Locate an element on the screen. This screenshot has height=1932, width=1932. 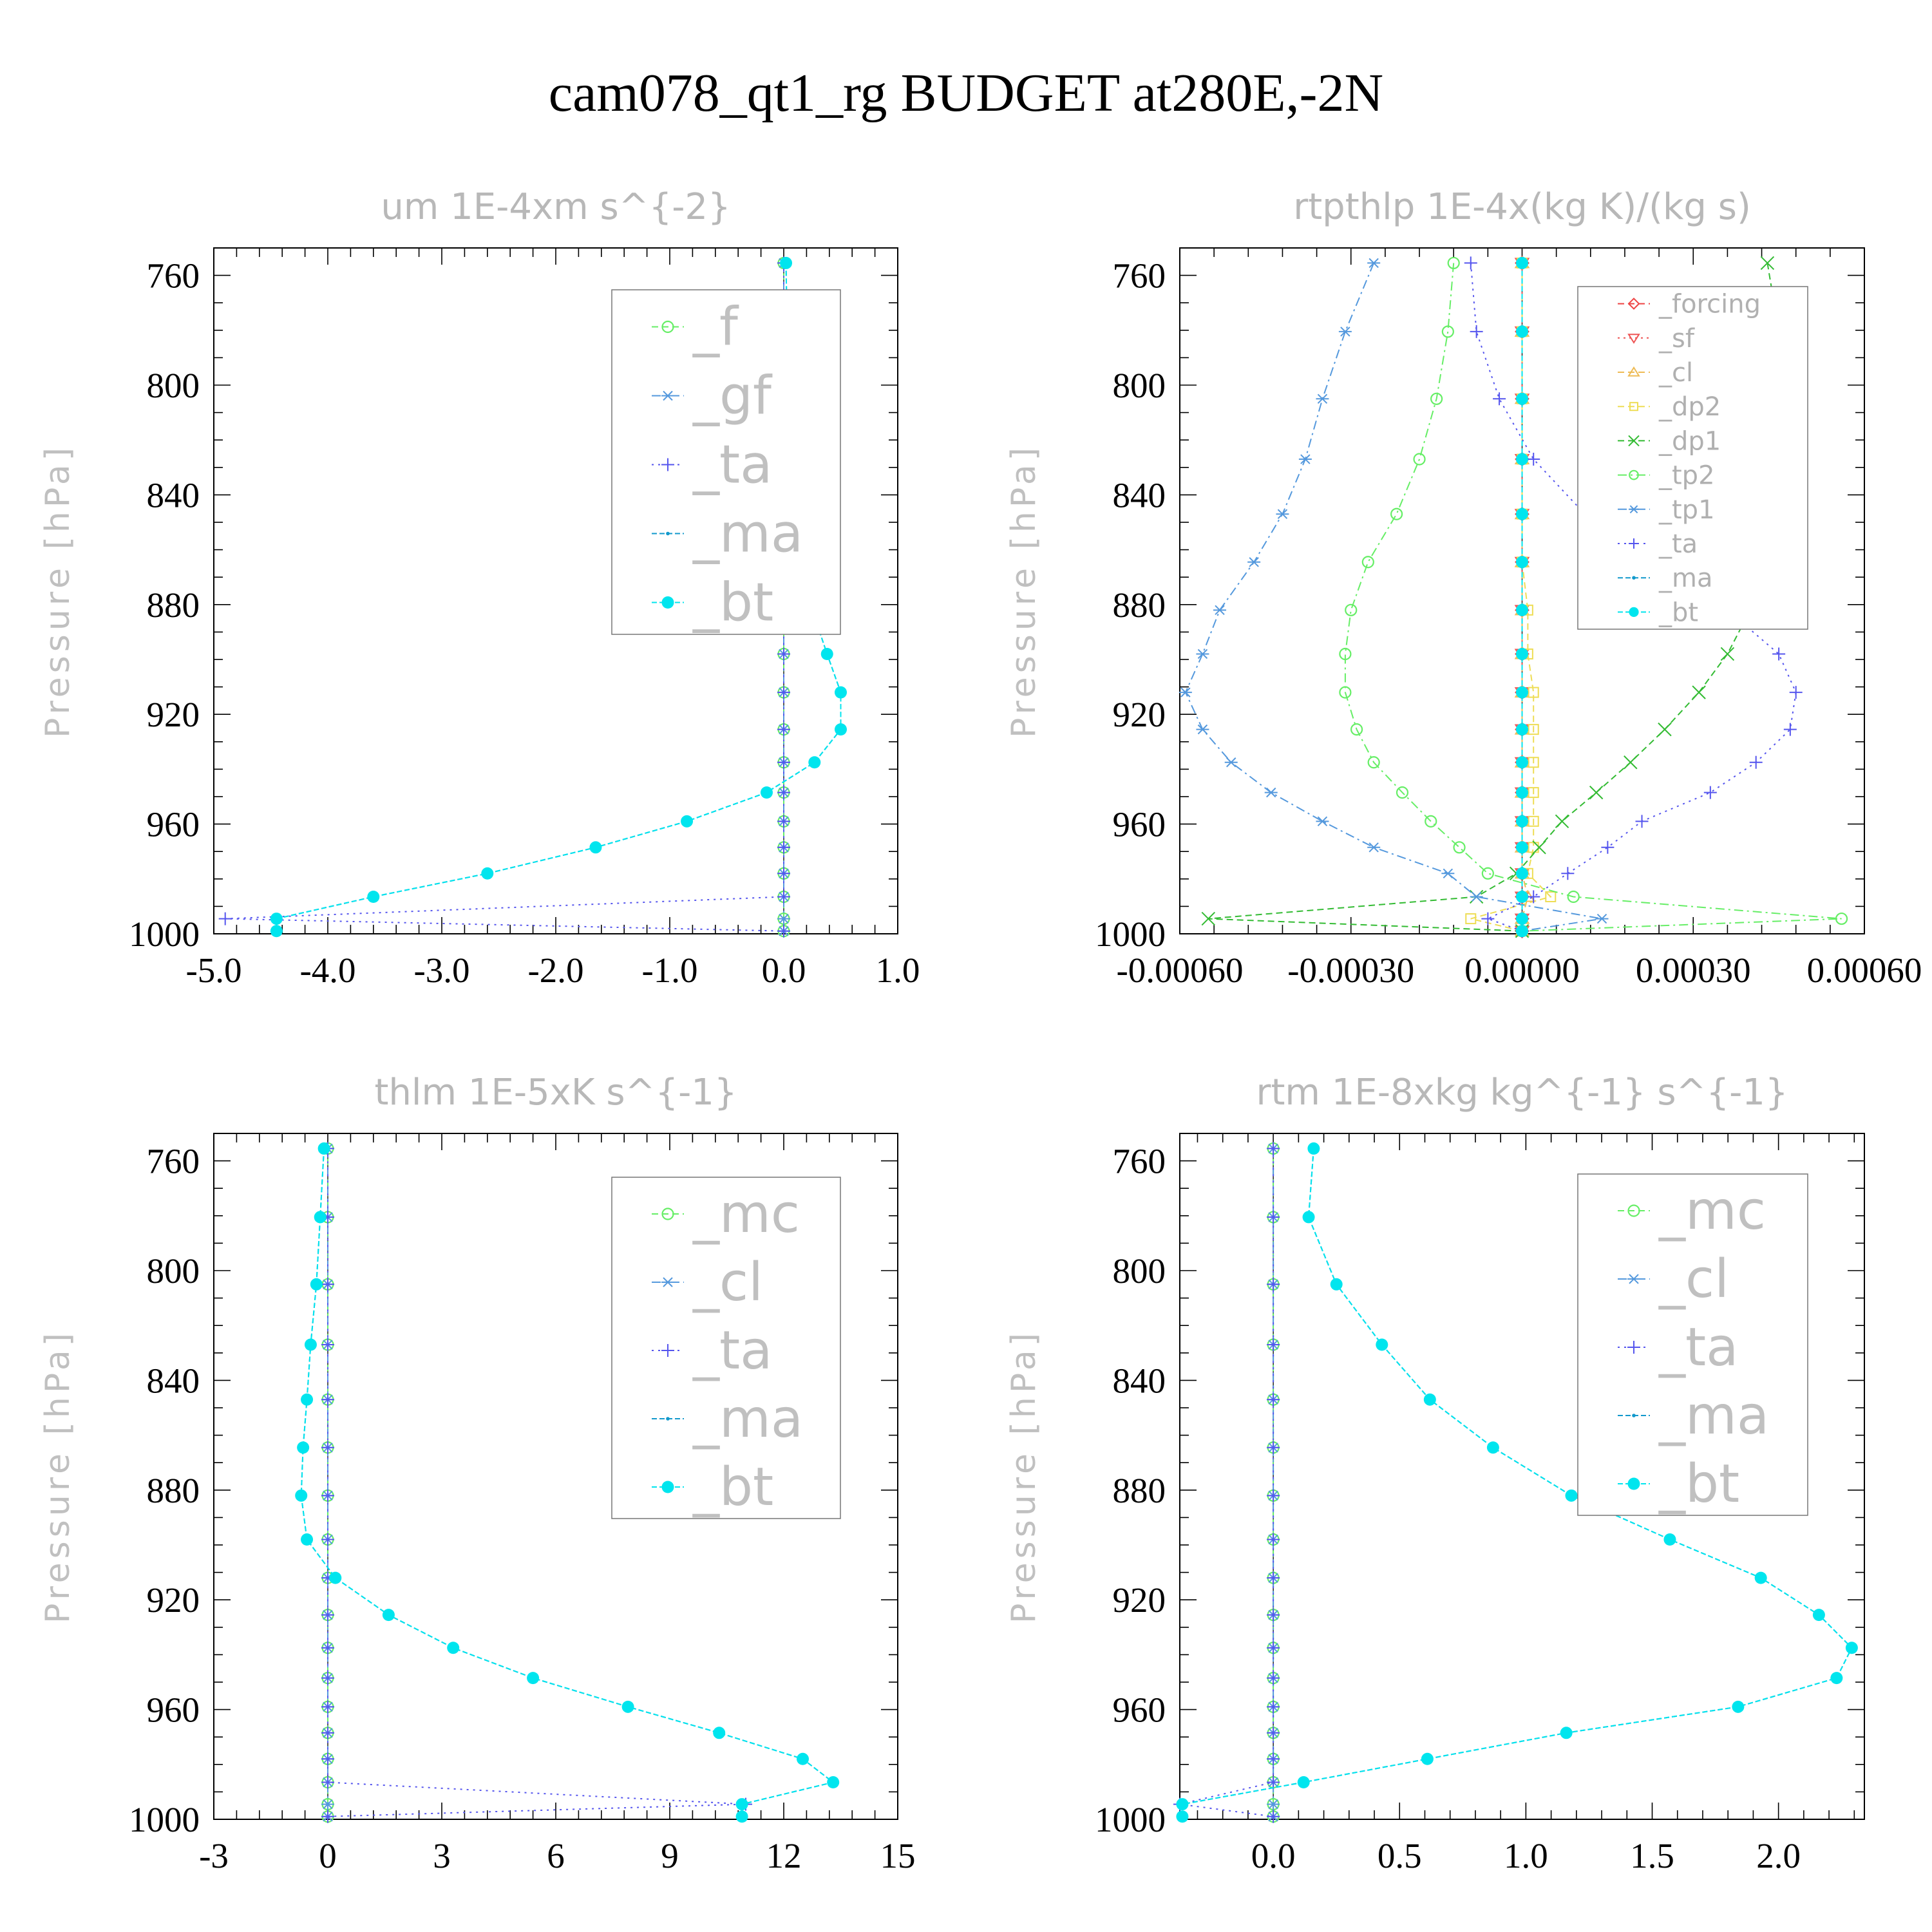
legend-label: _cl is located at coordinates (1694, 1279).